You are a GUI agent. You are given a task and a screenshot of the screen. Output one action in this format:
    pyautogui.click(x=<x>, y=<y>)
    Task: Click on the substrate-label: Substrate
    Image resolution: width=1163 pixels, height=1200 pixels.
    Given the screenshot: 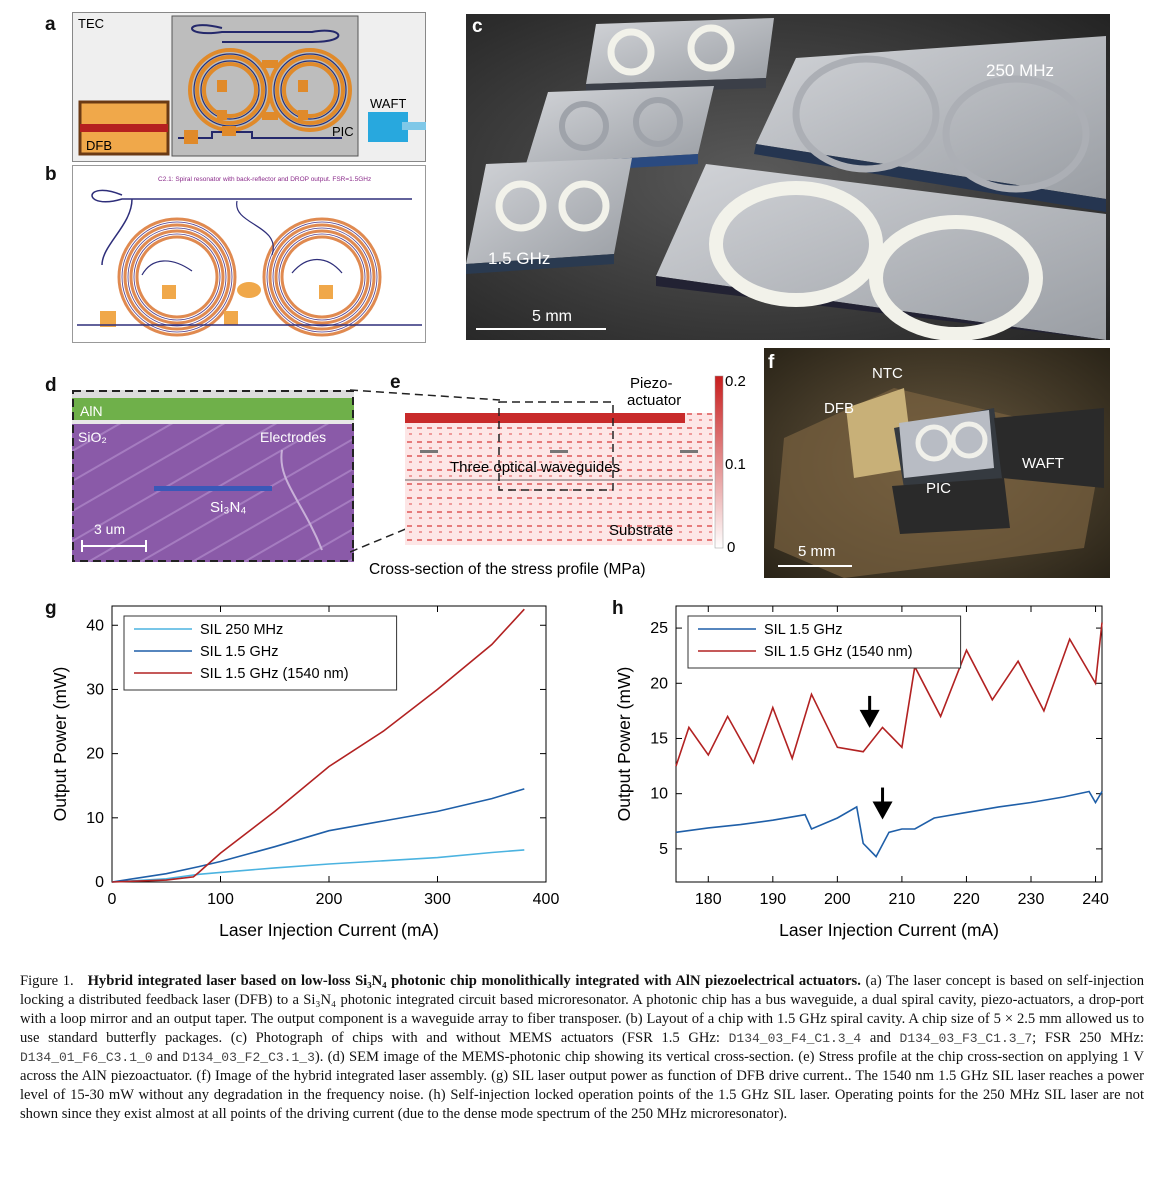 What is the action you would take?
    pyautogui.click(x=641, y=530)
    